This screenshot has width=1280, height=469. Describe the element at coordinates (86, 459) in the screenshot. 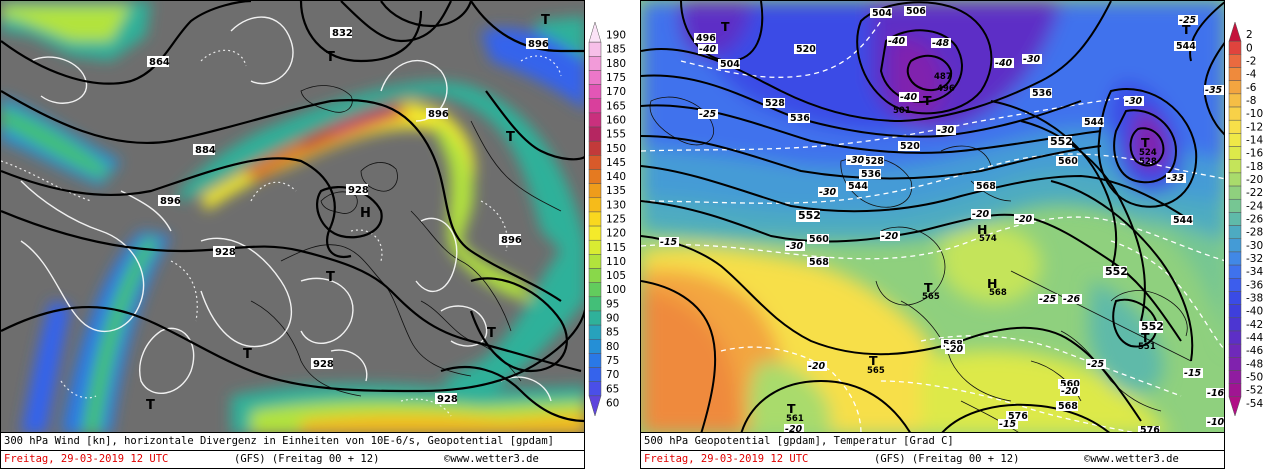

I see `valid-date: Freitag, 29-03-2019 12 UTC` at that location.